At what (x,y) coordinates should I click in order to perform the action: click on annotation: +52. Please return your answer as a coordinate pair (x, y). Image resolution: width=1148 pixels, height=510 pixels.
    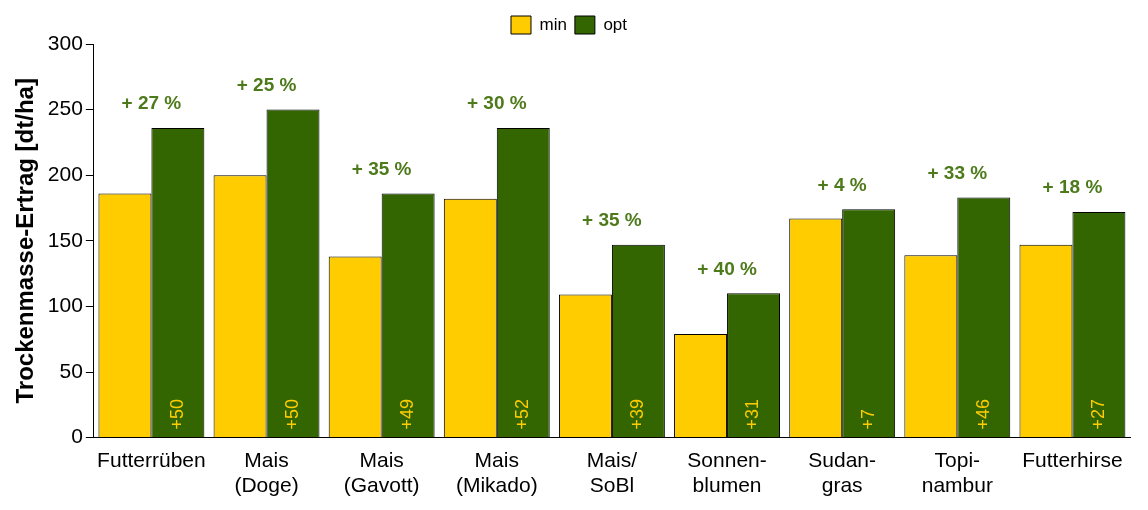
    Looking at the image, I should click on (522, 414).